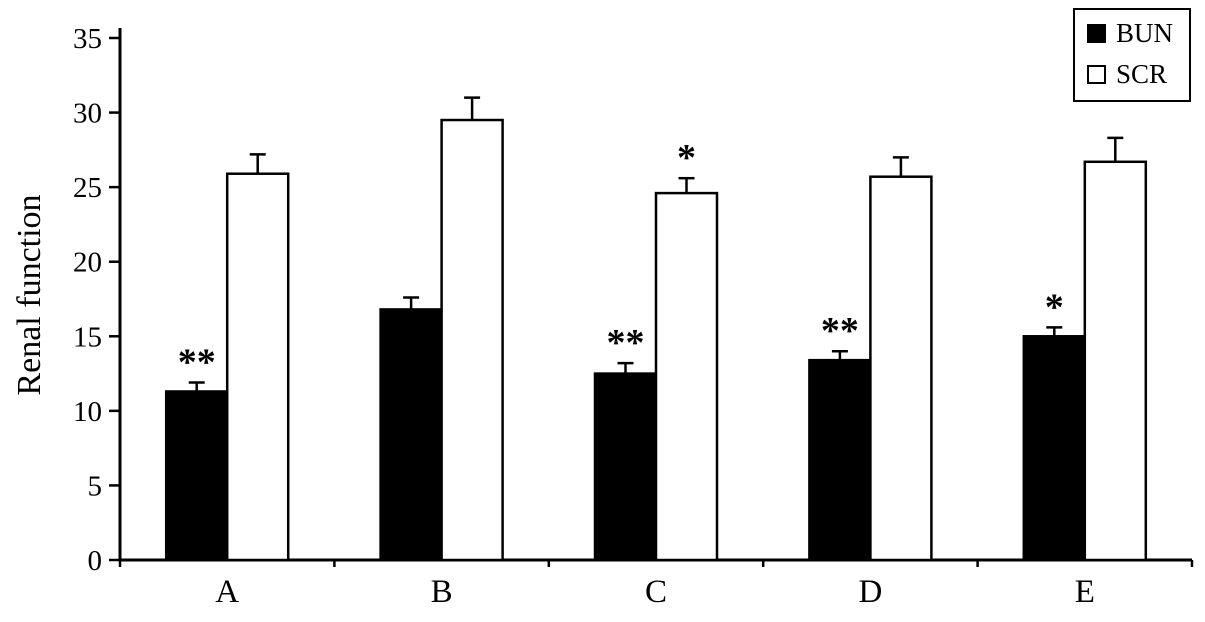  What do you see at coordinates (196, 476) in the screenshot?
I see `bar-bun-a` at bounding box center [196, 476].